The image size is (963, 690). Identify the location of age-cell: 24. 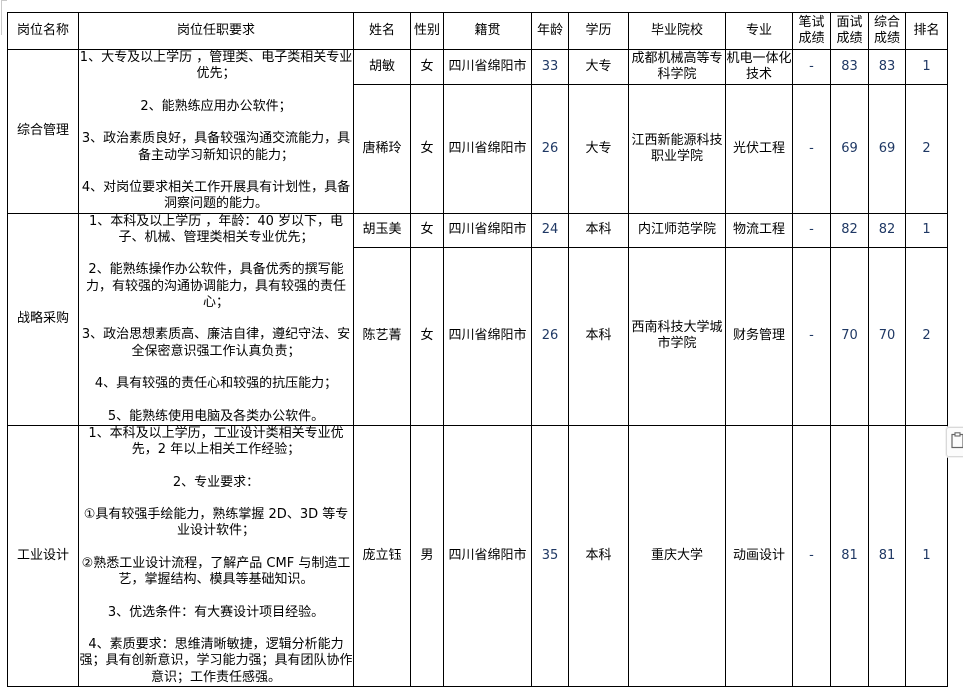
(550, 230).